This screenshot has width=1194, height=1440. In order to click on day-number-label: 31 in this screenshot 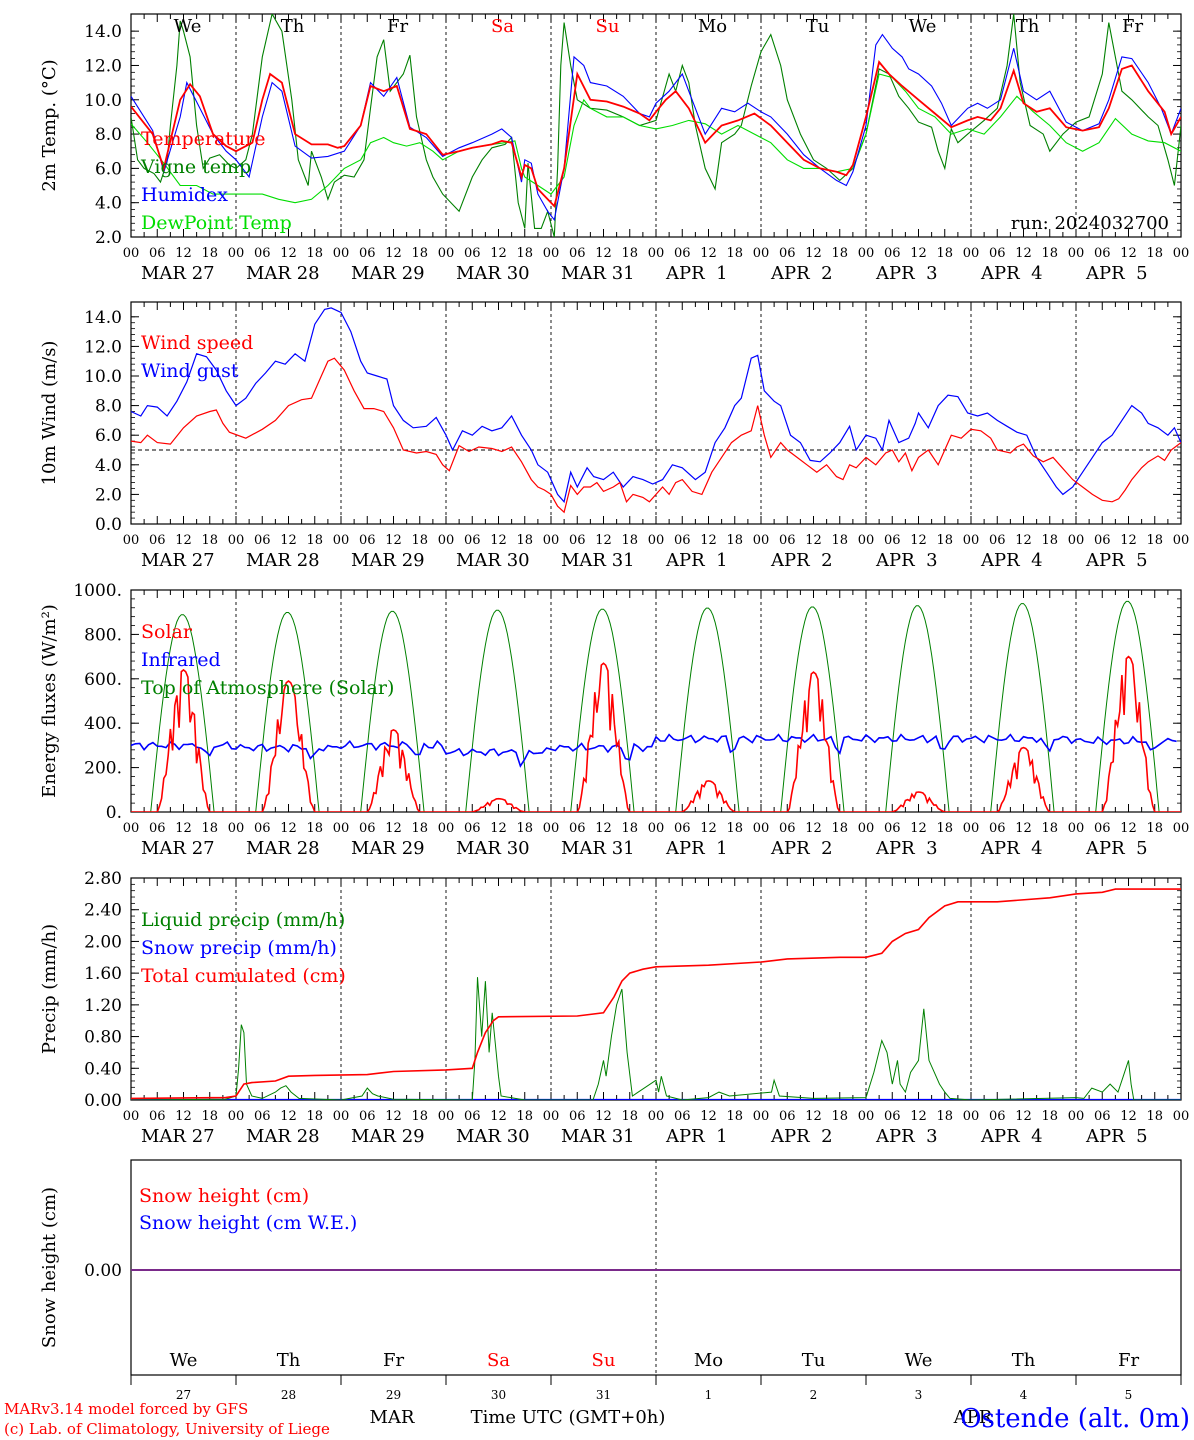, I will do `click(603, 1395)`.